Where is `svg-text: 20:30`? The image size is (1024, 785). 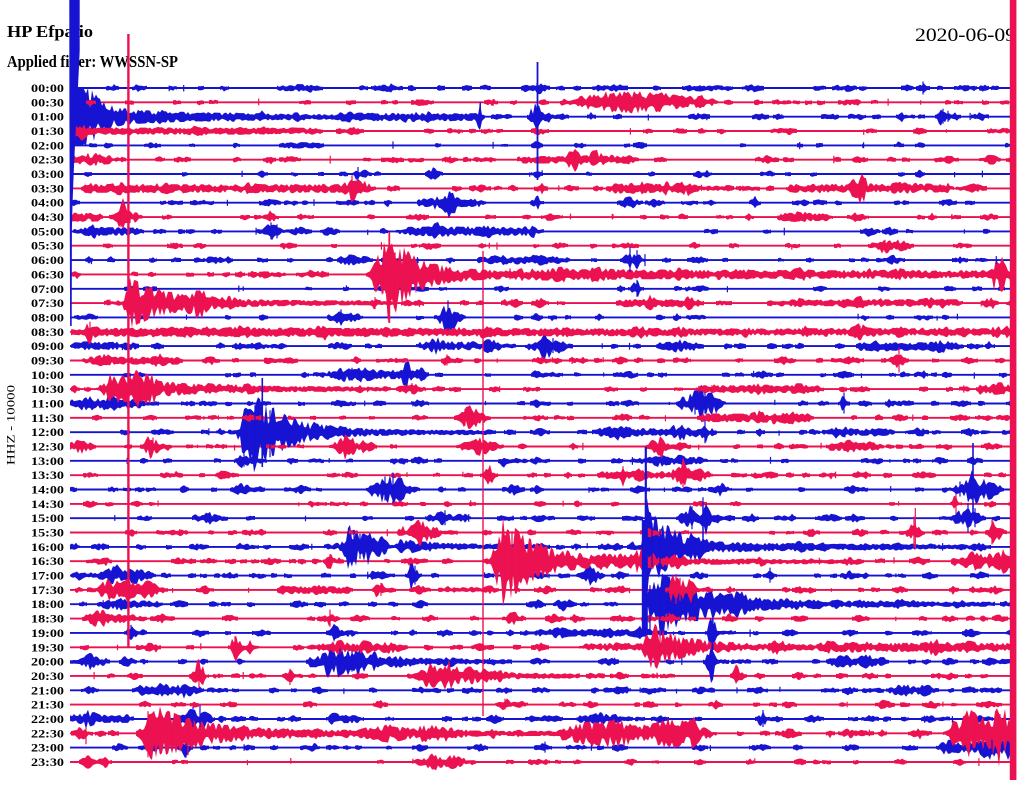 svg-text: 20:30 is located at coordinates (47, 676).